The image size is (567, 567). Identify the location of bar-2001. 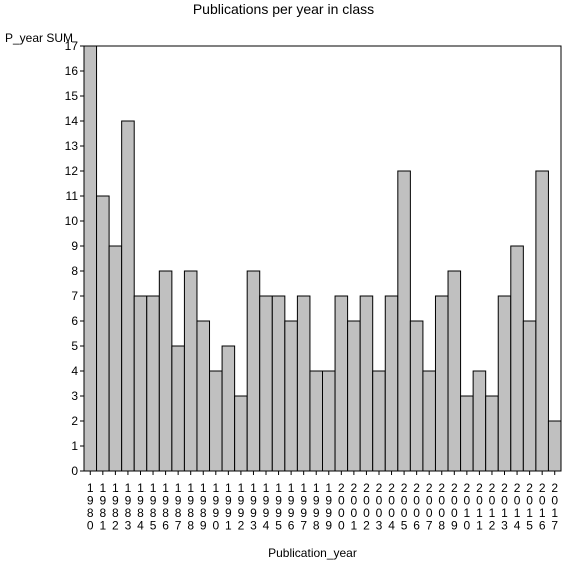
(354, 396).